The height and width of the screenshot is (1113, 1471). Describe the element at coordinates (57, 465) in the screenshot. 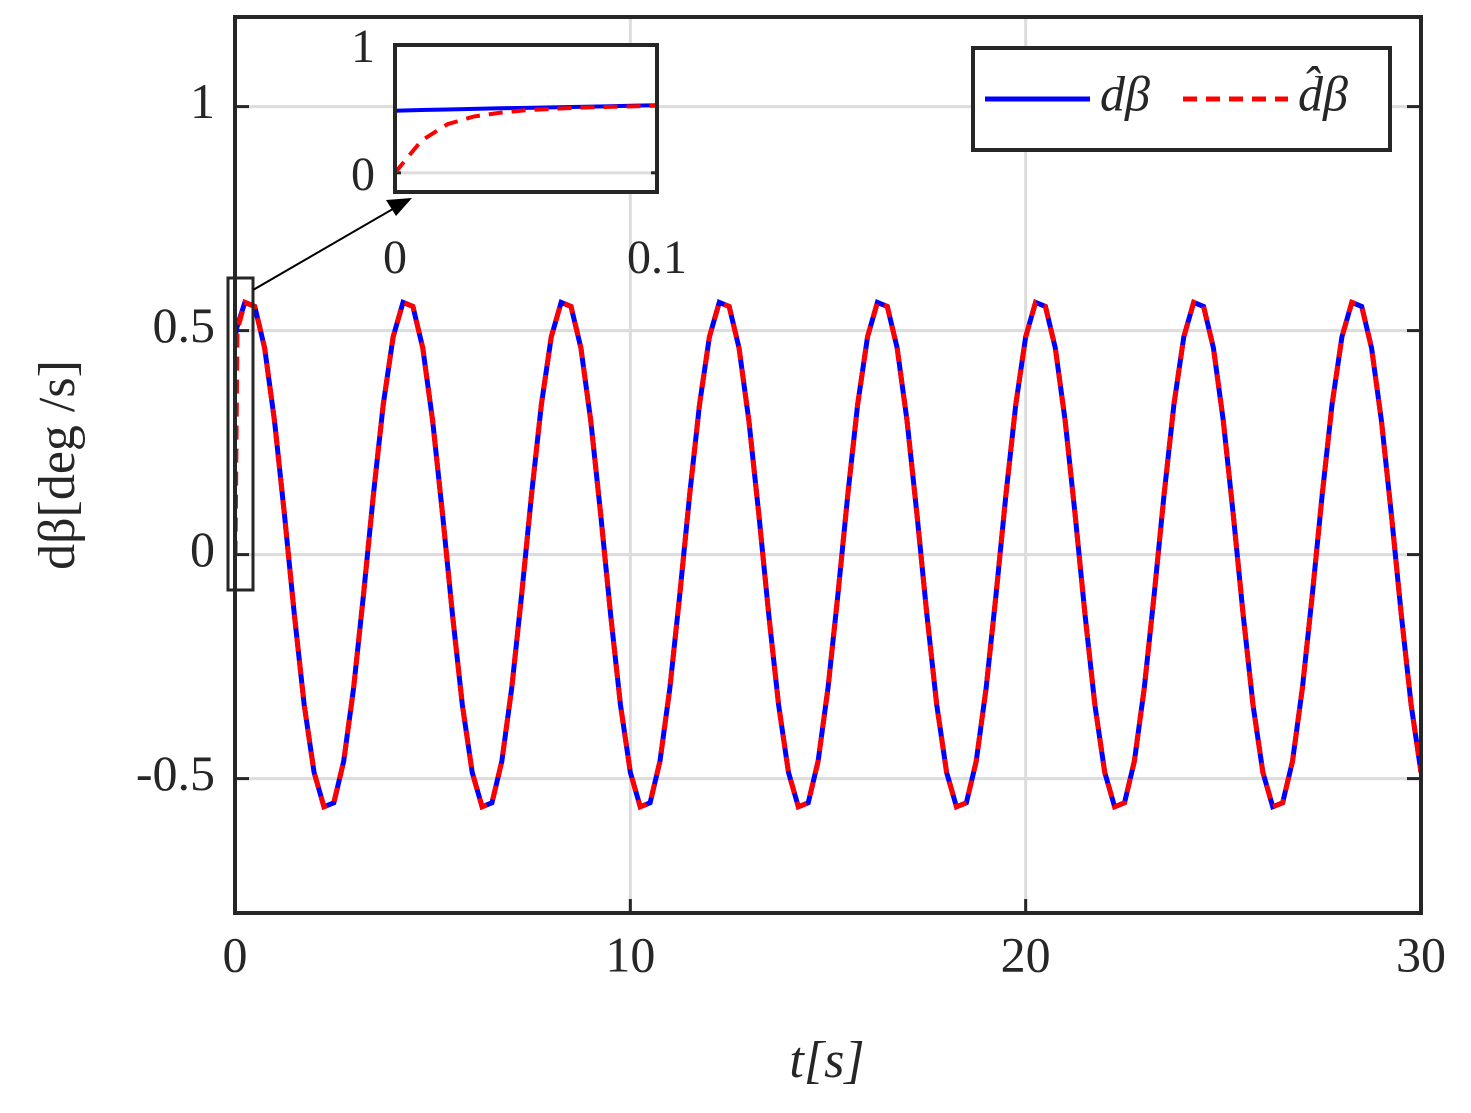

I see `y-axis-label: dβ[deg /s]` at that location.